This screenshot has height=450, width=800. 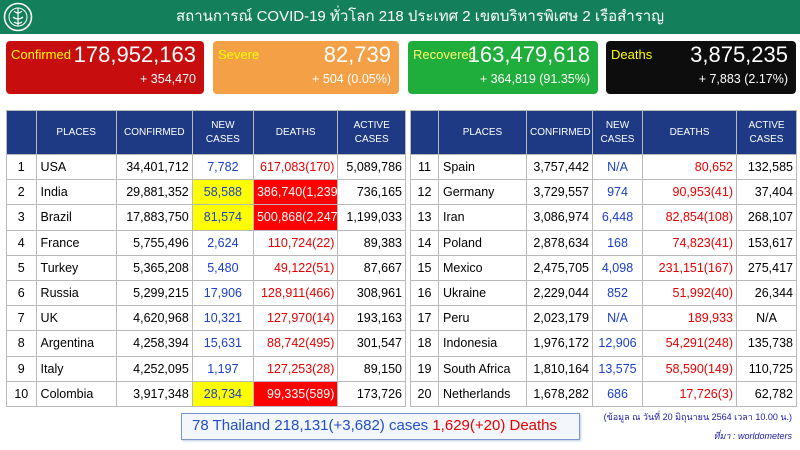 I want to click on new-cases-cell: 13,575, so click(x=617, y=368).